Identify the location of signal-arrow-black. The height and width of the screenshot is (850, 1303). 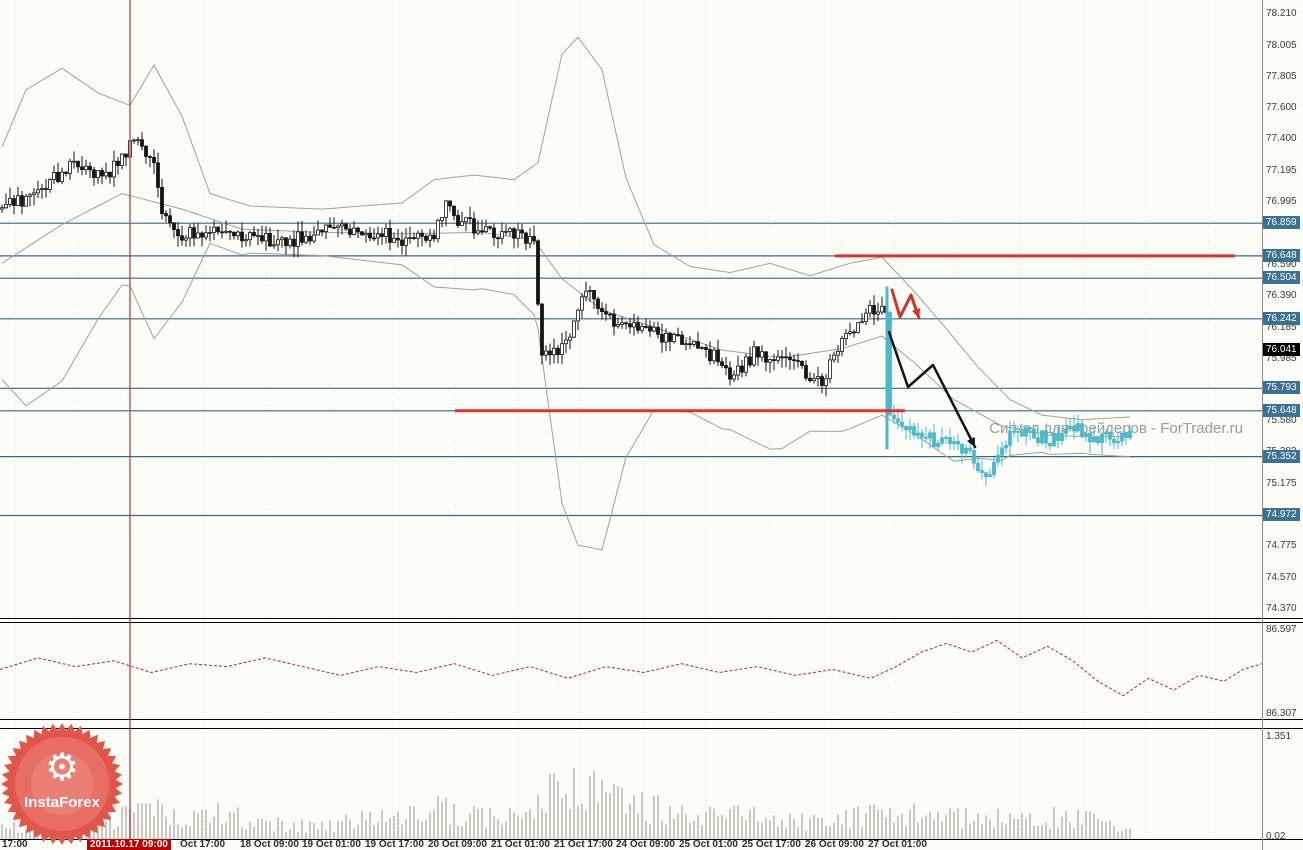
(932, 389).